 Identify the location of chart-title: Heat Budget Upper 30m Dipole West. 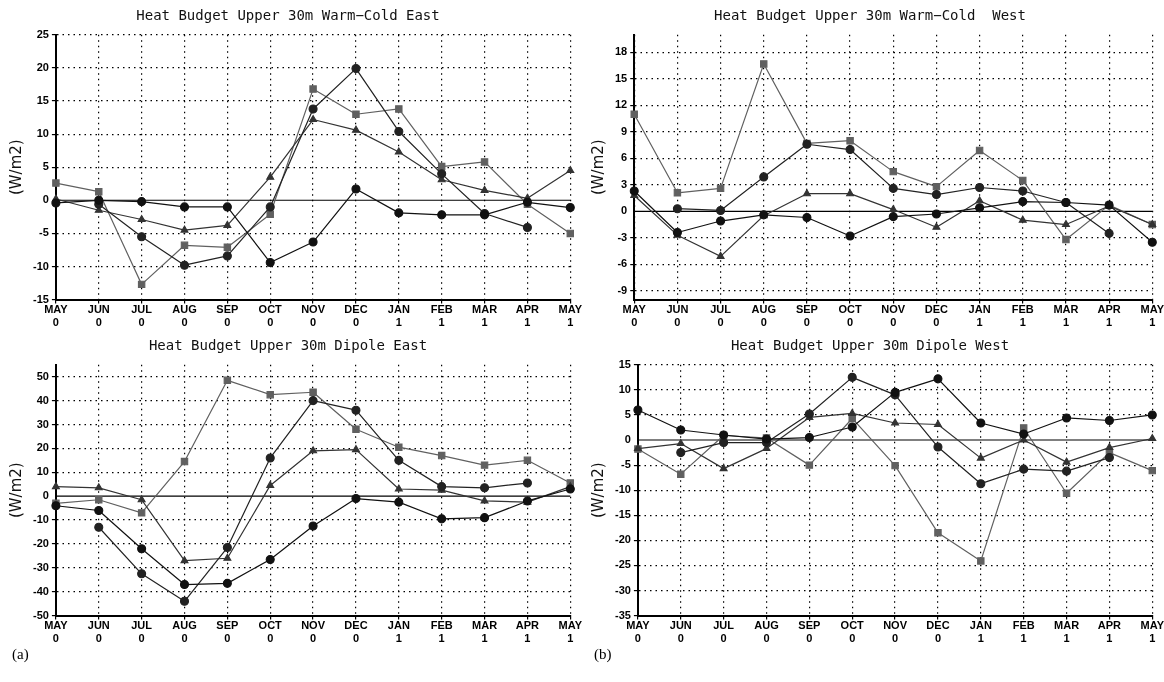
(870, 345).